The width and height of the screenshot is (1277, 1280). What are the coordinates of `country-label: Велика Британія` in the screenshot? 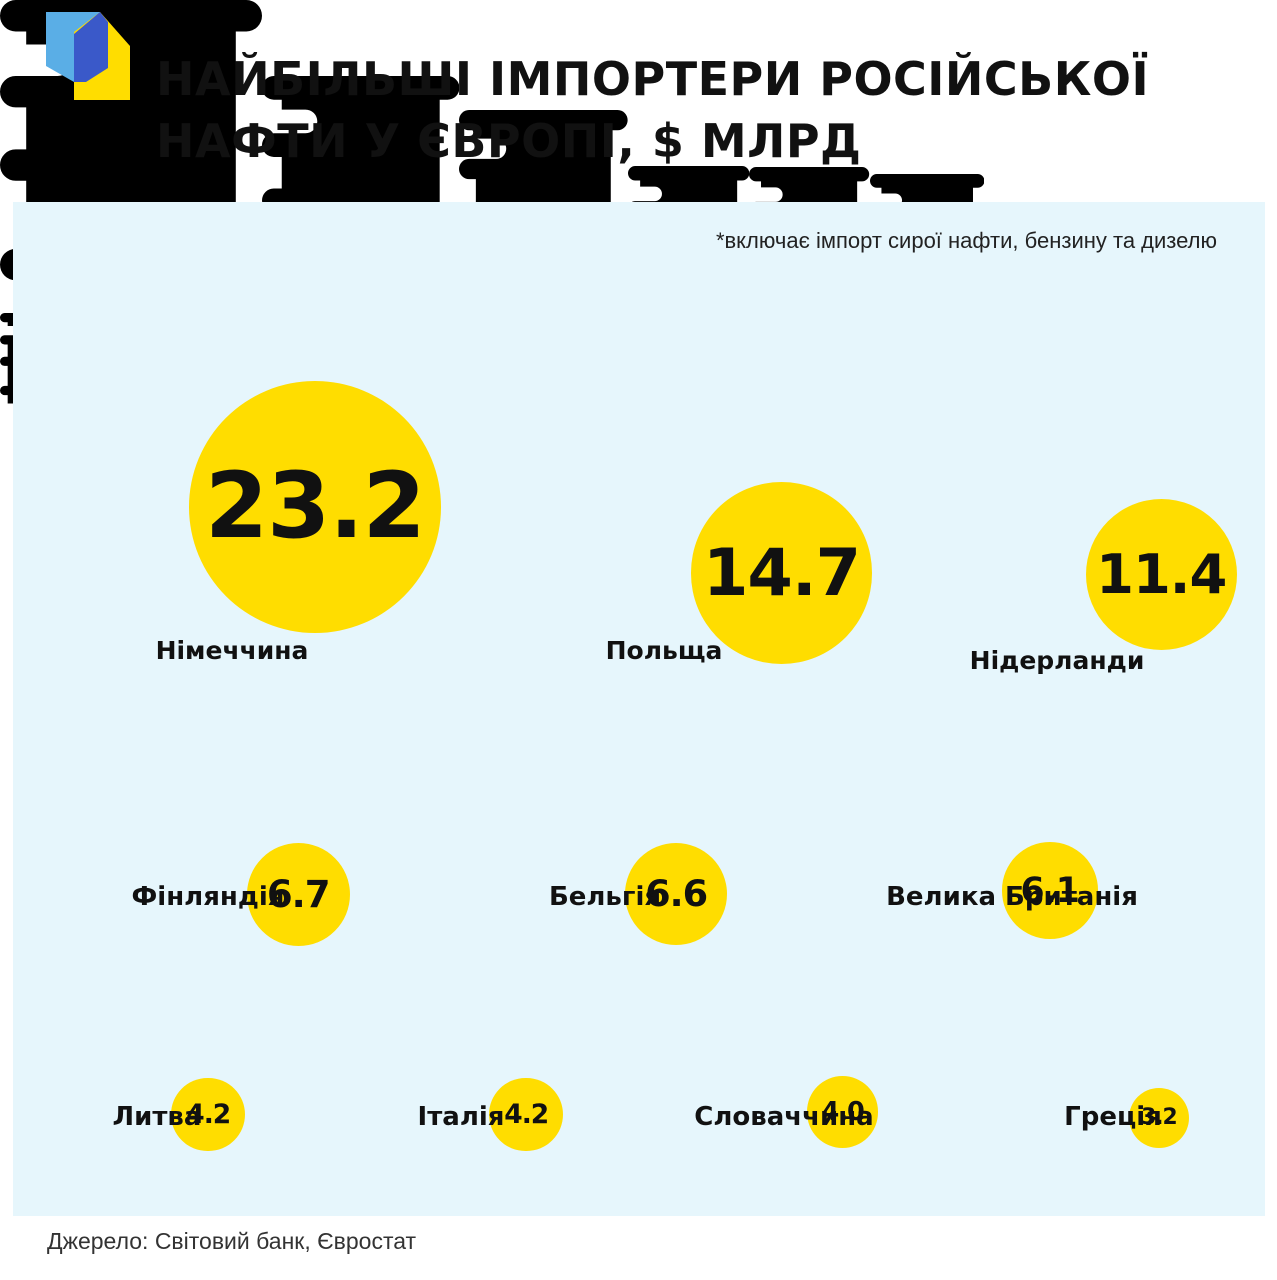 It's located at (1012, 897).